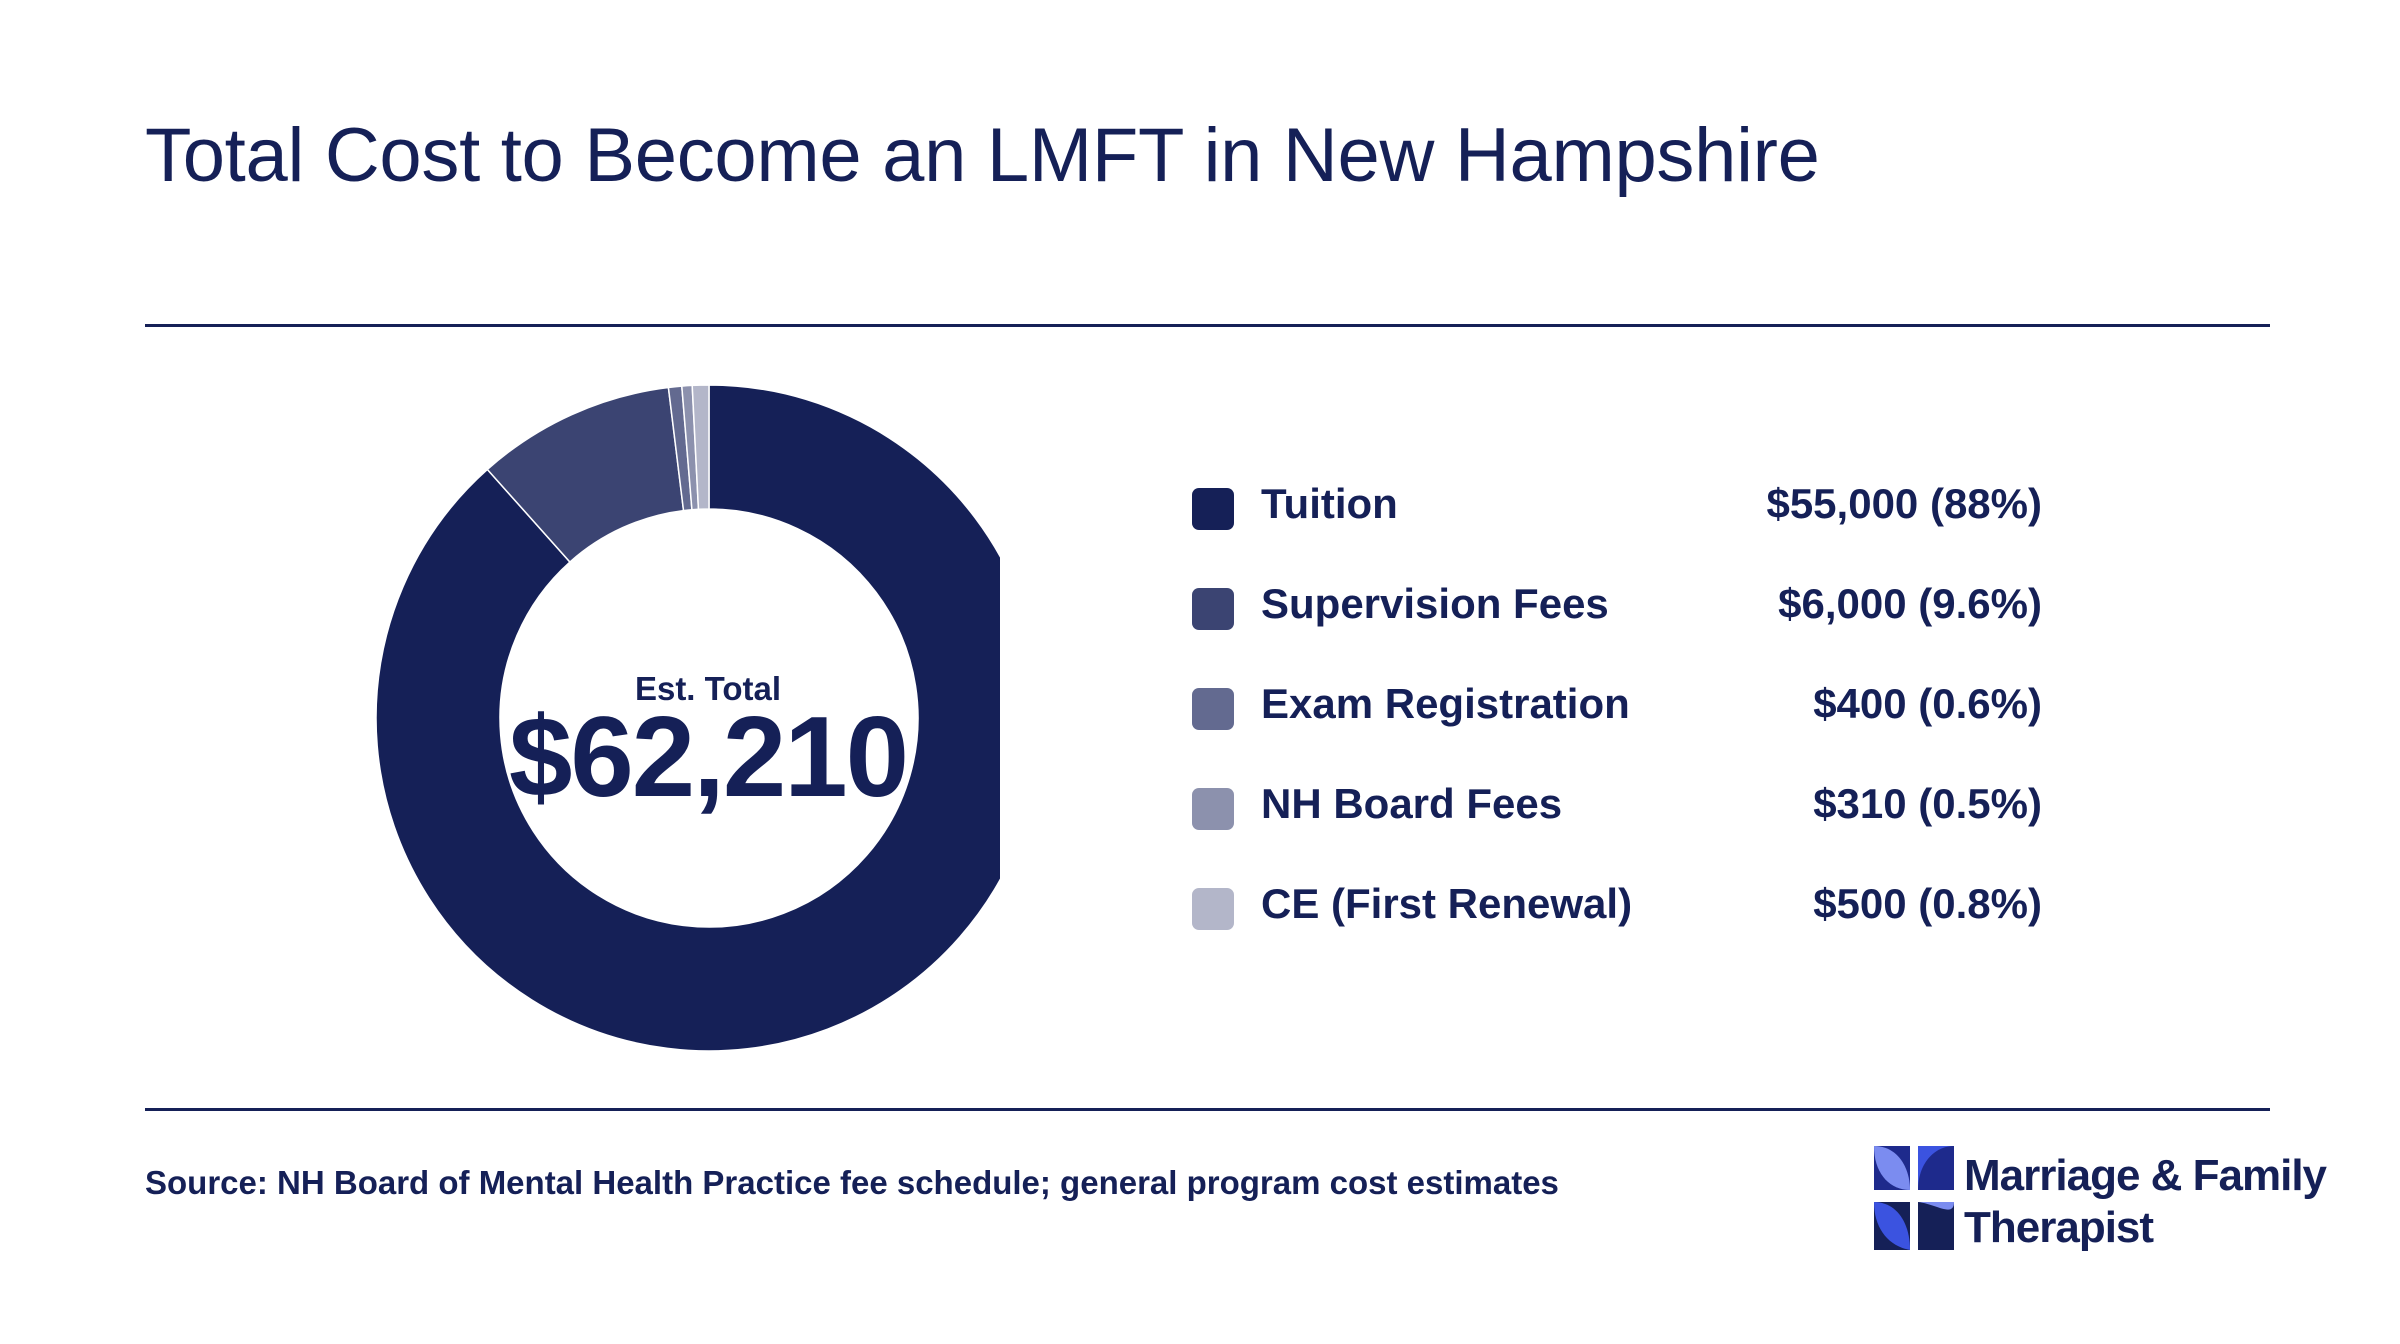 The image size is (2400, 1344). Describe the element at coordinates (1447, 903) in the screenshot. I see `legend-label-ce-first-renewal: CE (First Renewal)` at that location.